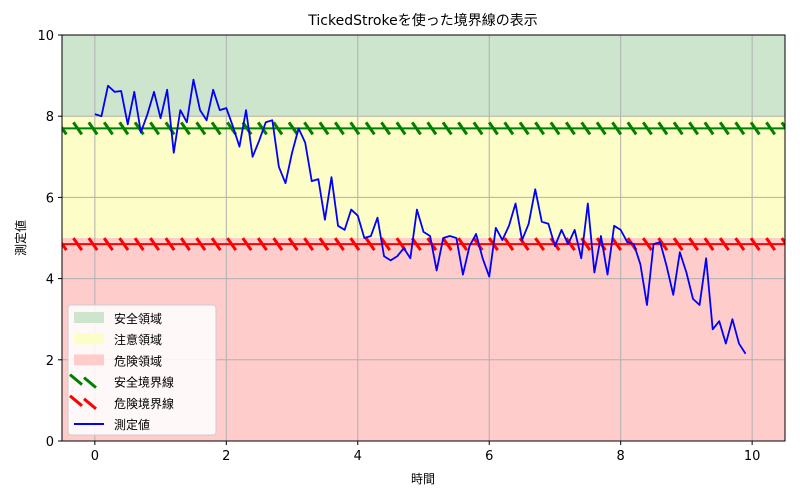 This screenshot has height=500, width=800. Describe the element at coordinates (422, 20) in the screenshot. I see `chart-title: TickedStrokeを使った境界線の表示` at that location.